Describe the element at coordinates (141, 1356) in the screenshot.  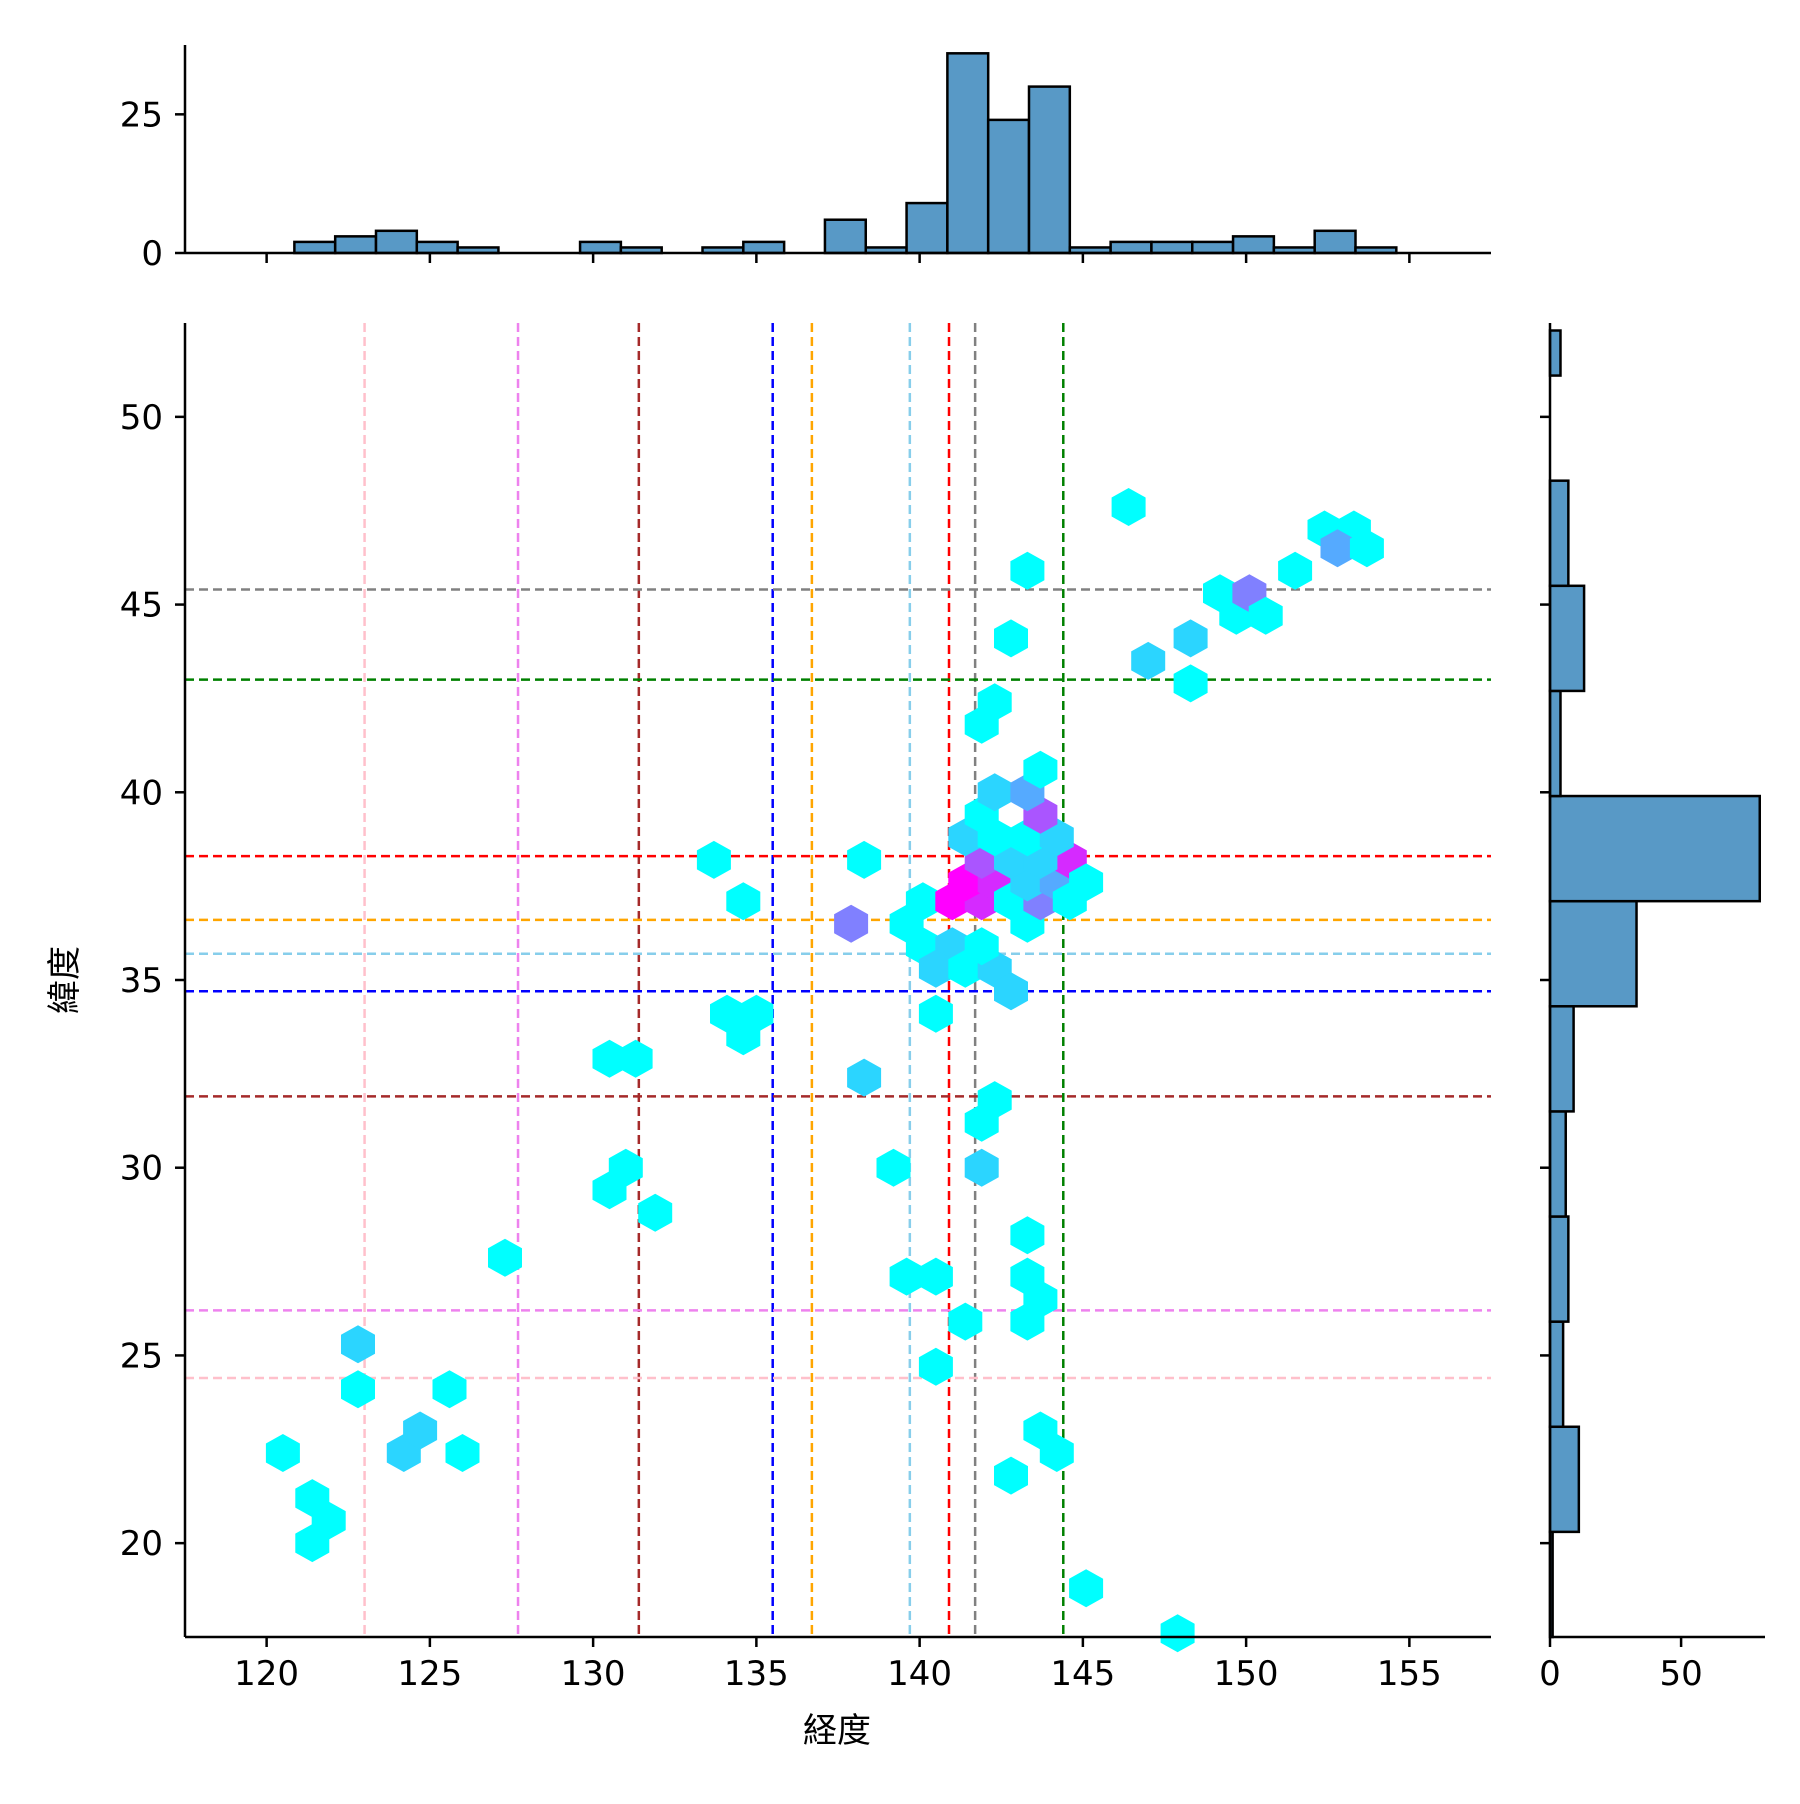
I see `y-tick-label: 25` at that location.